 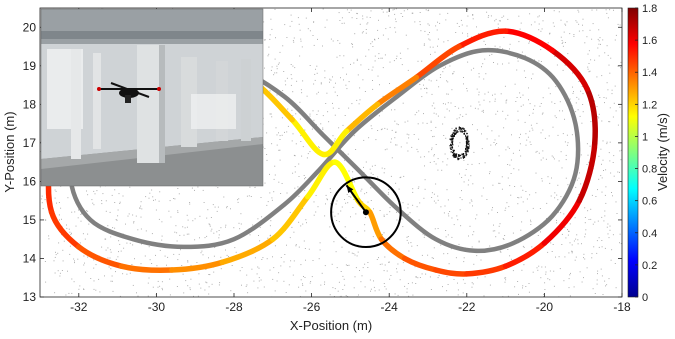 What do you see at coordinates (100, 256) in the screenshot?
I see `actual-path-segment` at bounding box center [100, 256].